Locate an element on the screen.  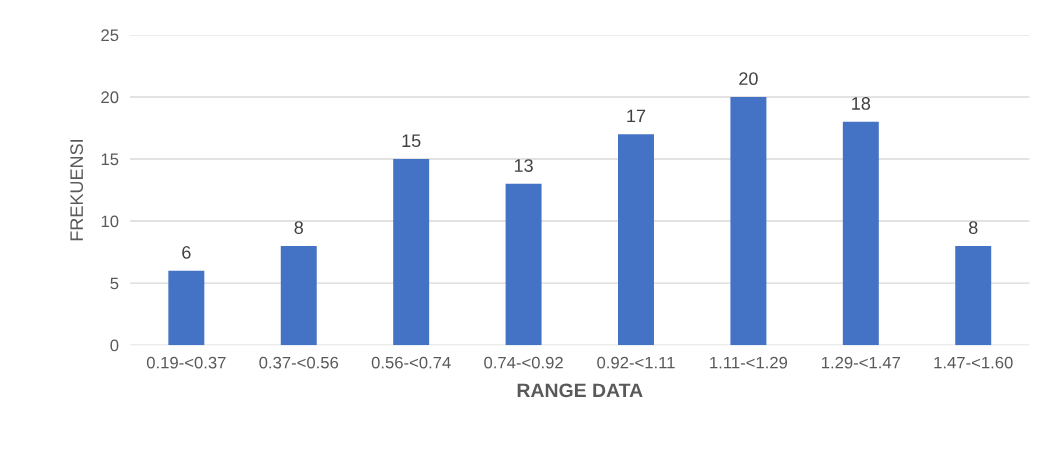
data-label: 6 is located at coordinates (186, 252).